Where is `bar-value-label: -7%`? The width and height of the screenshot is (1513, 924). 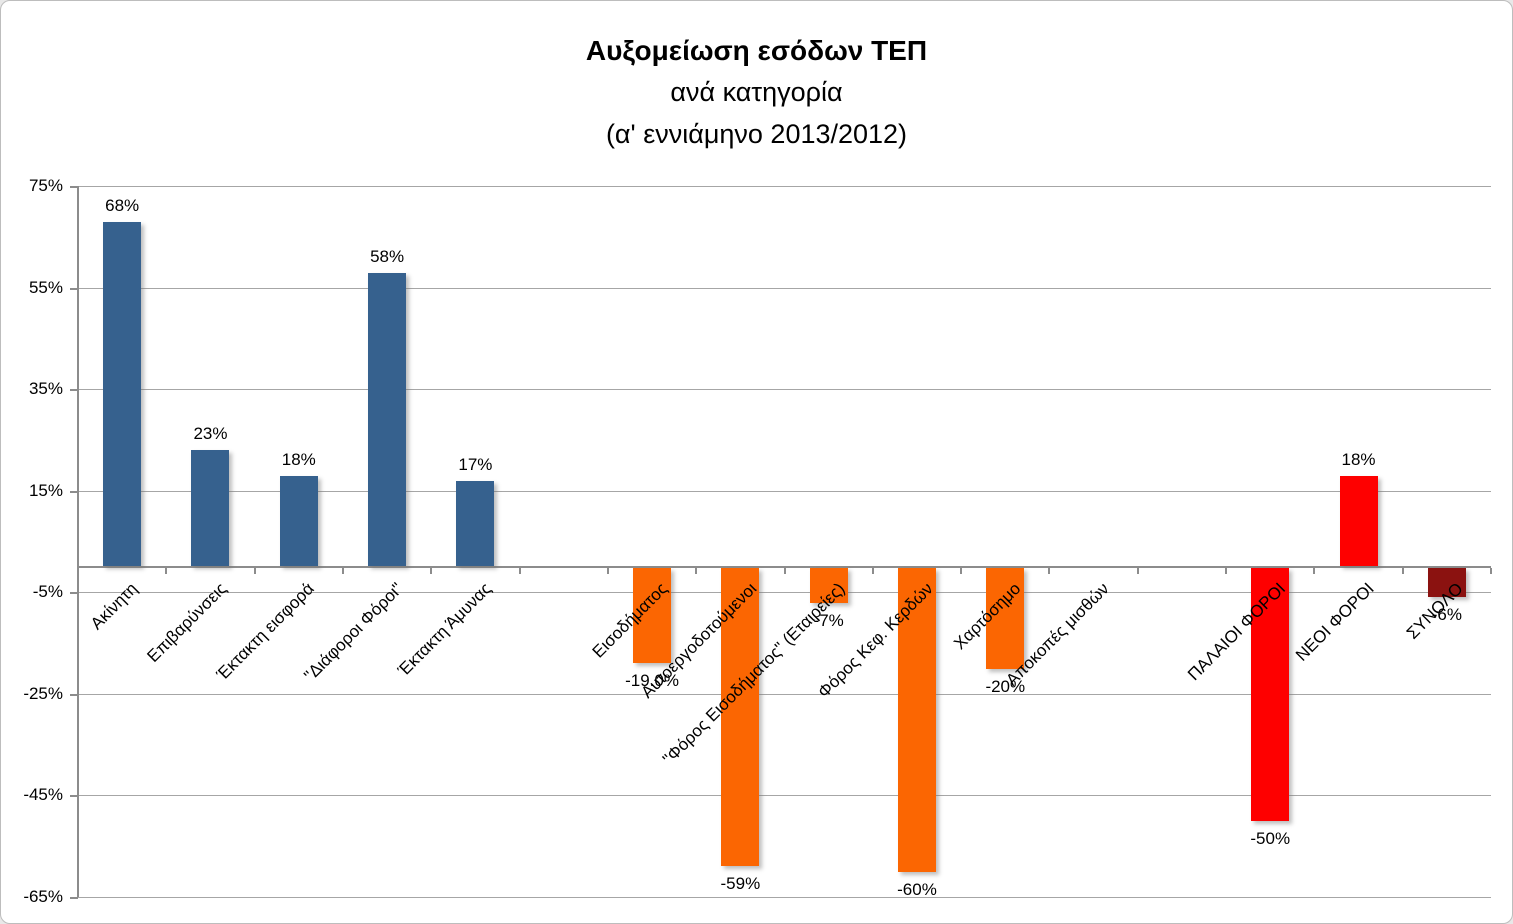 bar-value-label: -7% is located at coordinates (828, 620).